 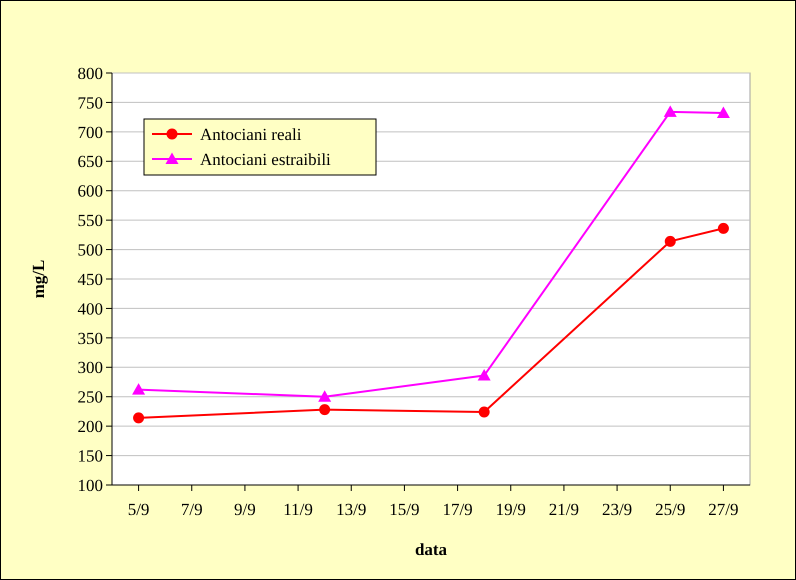 I want to click on y-tick-label: 500, so click(x=90, y=250).